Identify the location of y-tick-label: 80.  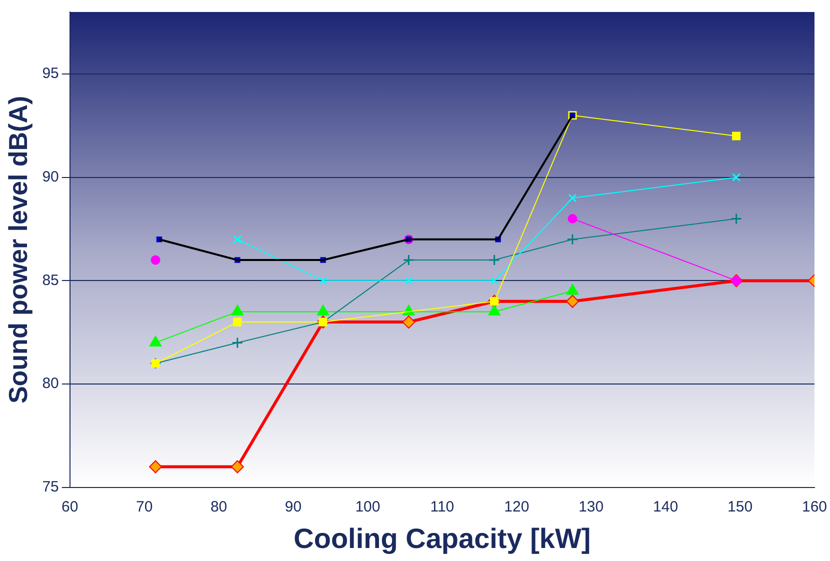
(50, 383).